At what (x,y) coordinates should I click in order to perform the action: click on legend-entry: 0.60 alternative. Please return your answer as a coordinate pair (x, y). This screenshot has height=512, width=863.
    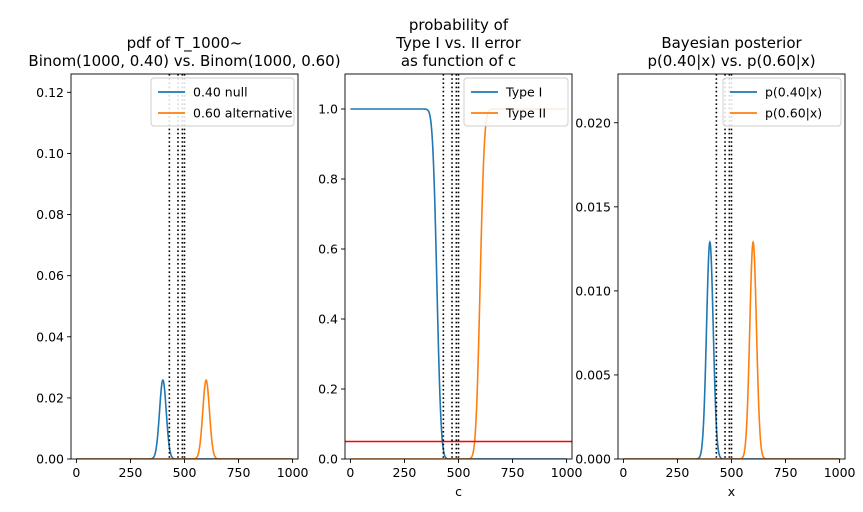
    Looking at the image, I should click on (243, 113).